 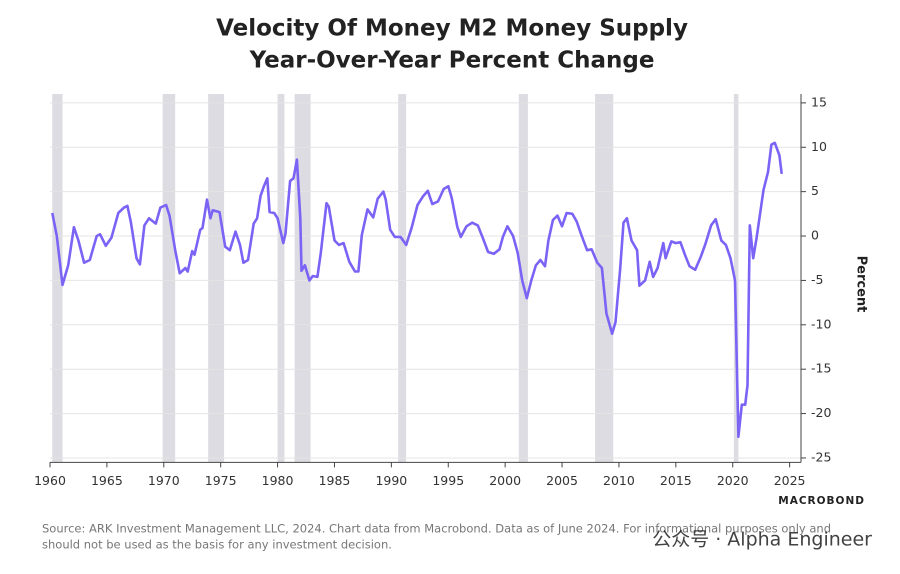 I want to click on x-tick-label: 2020, so click(x=733, y=480).